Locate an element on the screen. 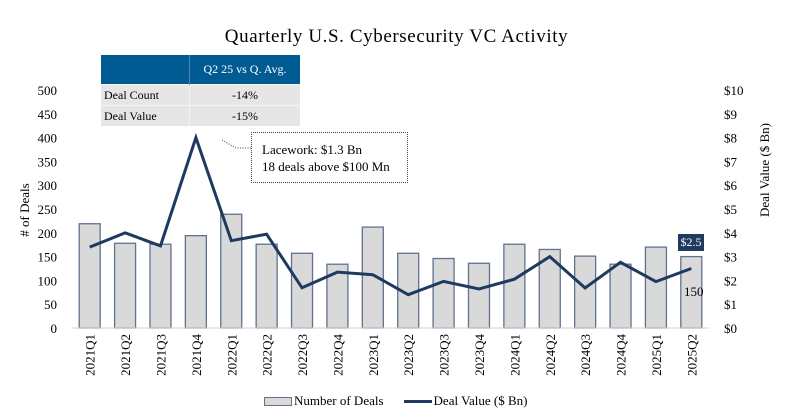 Image resolution: width=793 pixels, height=414 pixels. annotation-line: Lacework: $1.3 Bn is located at coordinates (312, 149).